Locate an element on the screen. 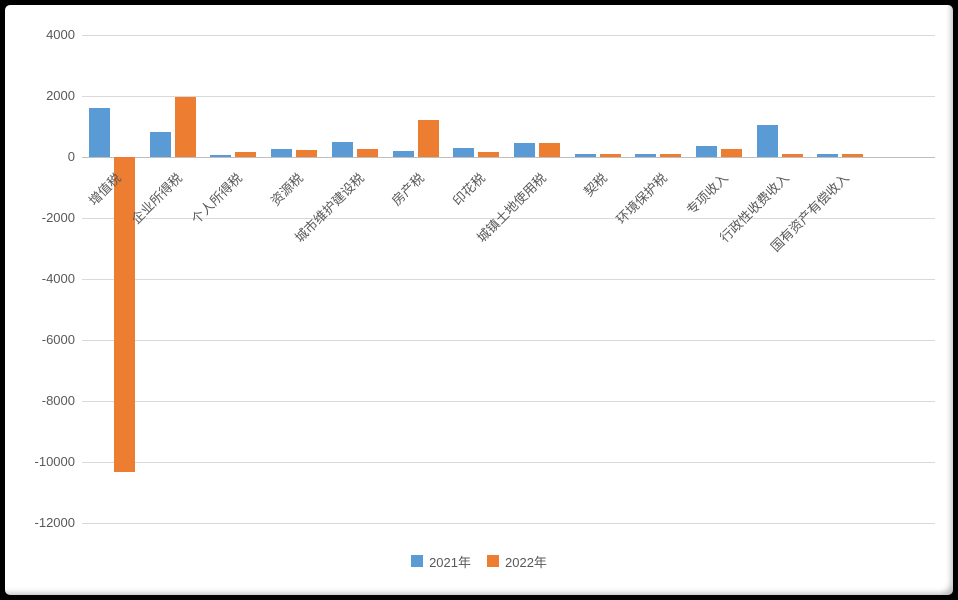 The height and width of the screenshot is (600, 958). y-axis-tick-label: 0 is located at coordinates (71, 156).